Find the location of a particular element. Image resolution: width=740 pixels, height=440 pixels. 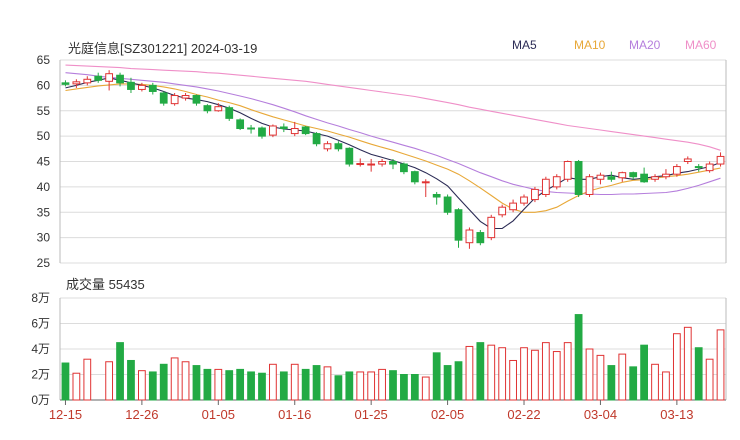

price-y-tick: 40 is located at coordinates (44, 187).